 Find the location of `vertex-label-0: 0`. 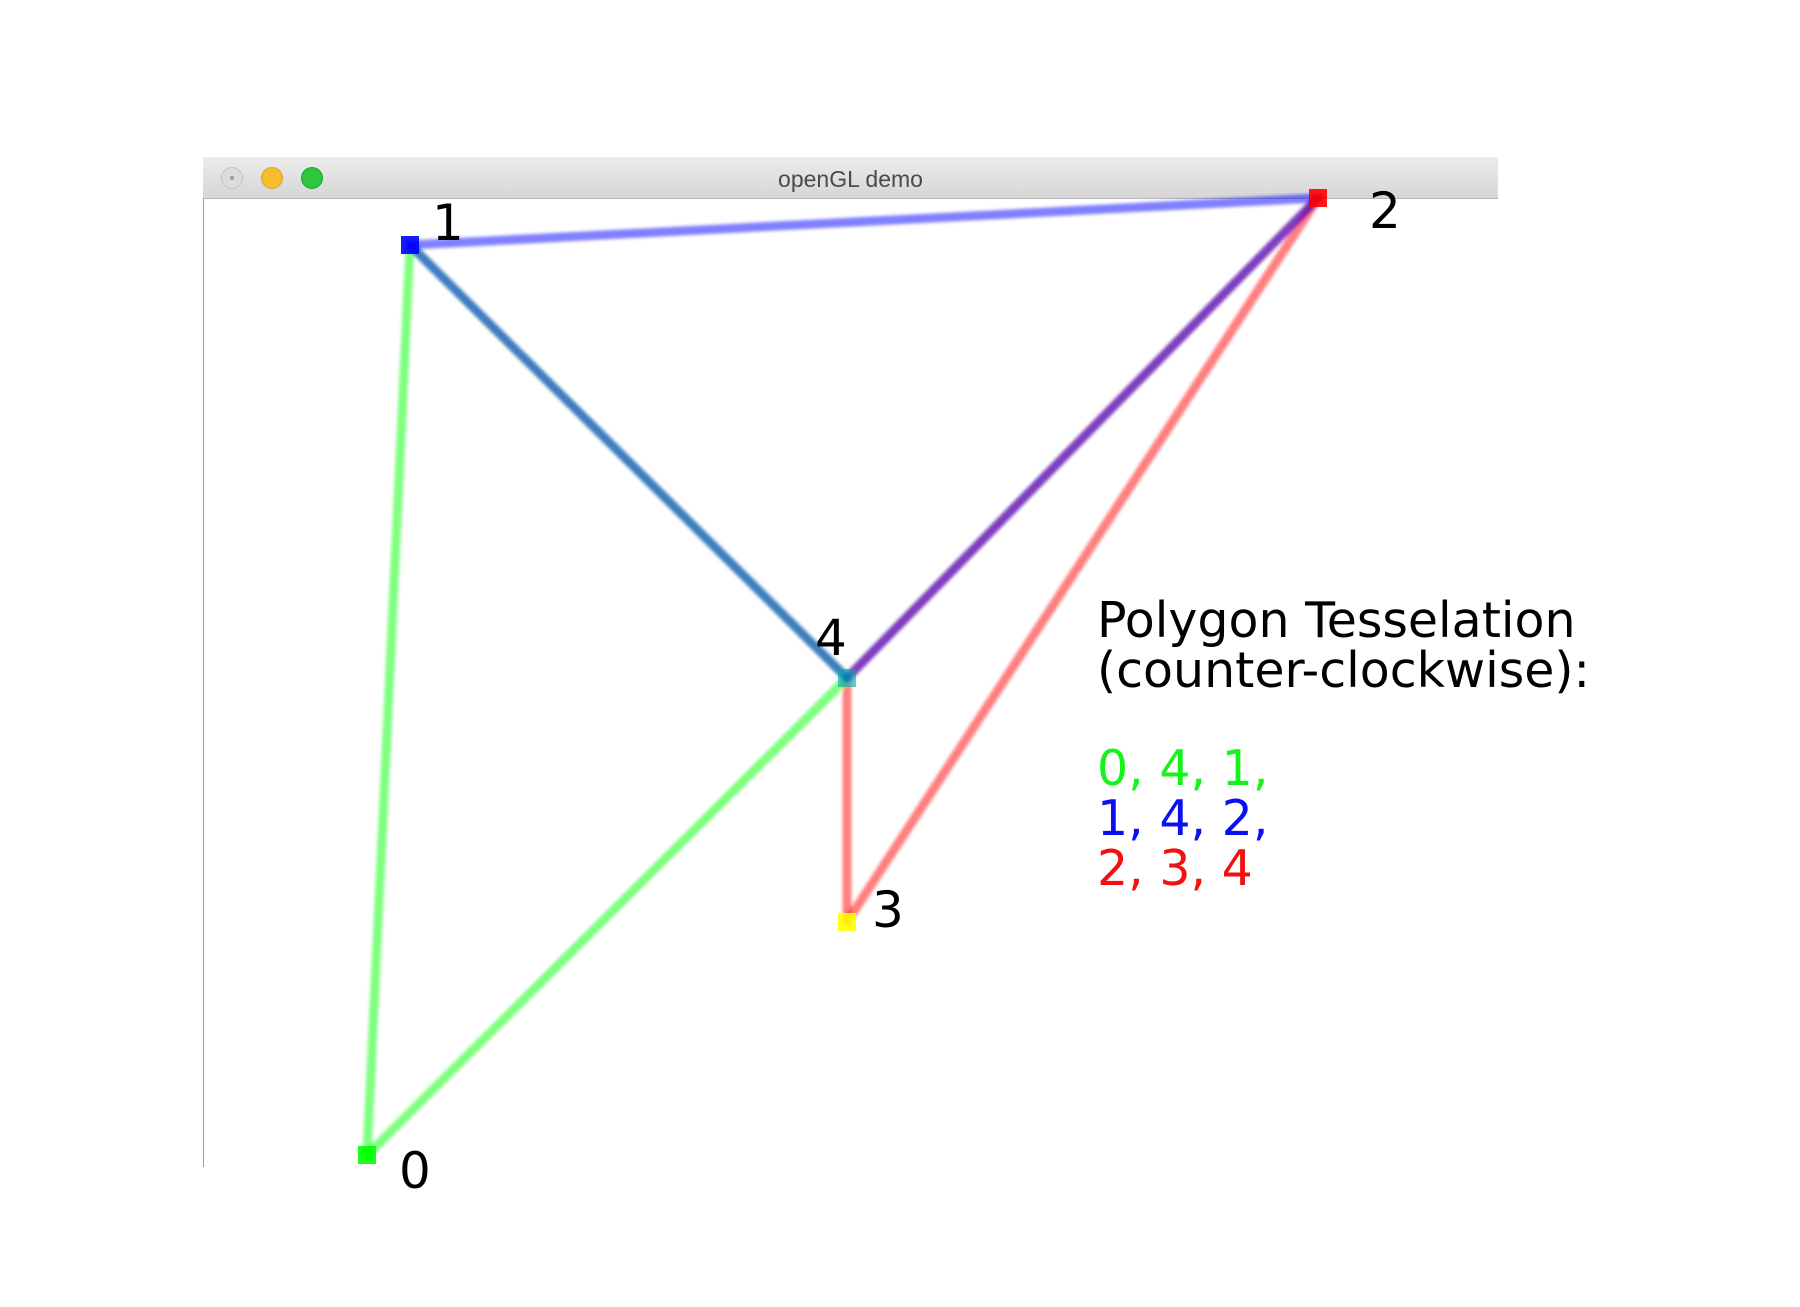

vertex-label-0: 0 is located at coordinates (415, 1171).